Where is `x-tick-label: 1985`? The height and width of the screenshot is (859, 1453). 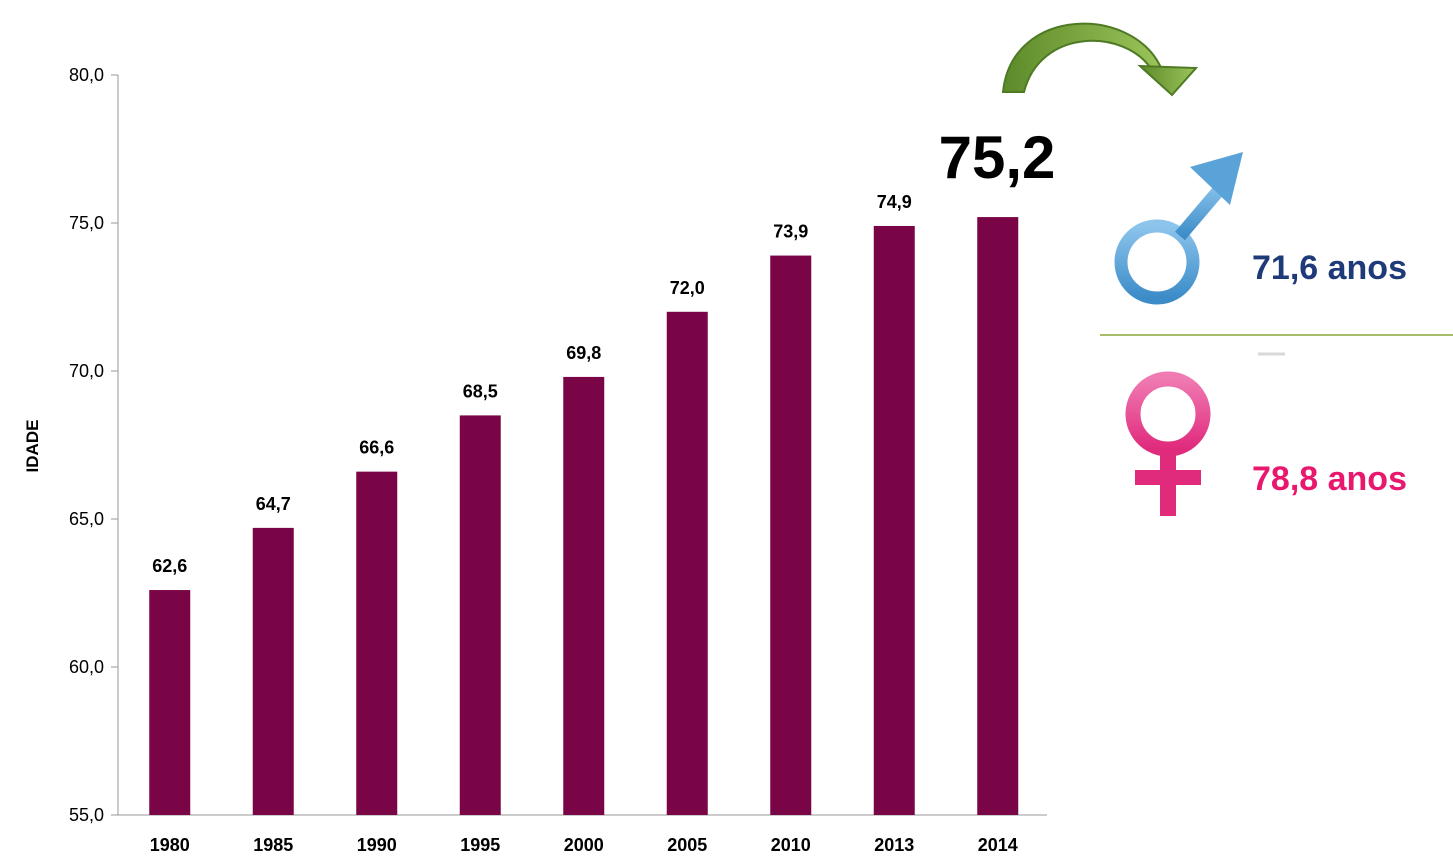 x-tick-label: 1985 is located at coordinates (273, 845).